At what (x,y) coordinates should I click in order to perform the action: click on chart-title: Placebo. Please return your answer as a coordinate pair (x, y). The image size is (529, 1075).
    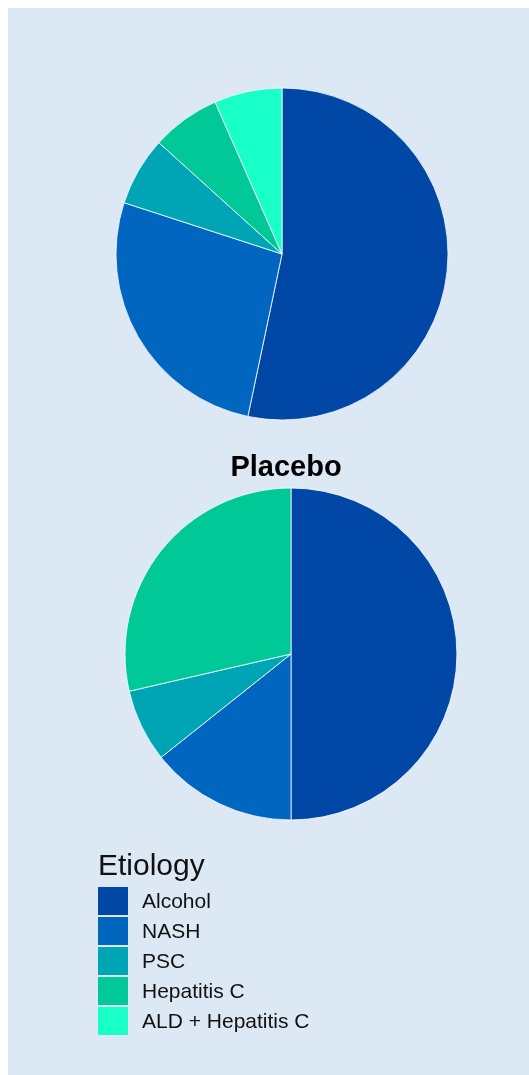
    Looking at the image, I should click on (286, 466).